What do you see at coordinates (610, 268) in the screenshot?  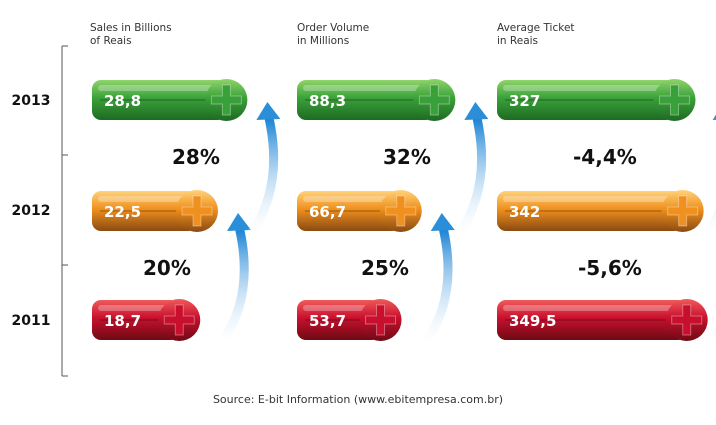 I see `change-label-ticket-2012: -5,6%` at bounding box center [610, 268].